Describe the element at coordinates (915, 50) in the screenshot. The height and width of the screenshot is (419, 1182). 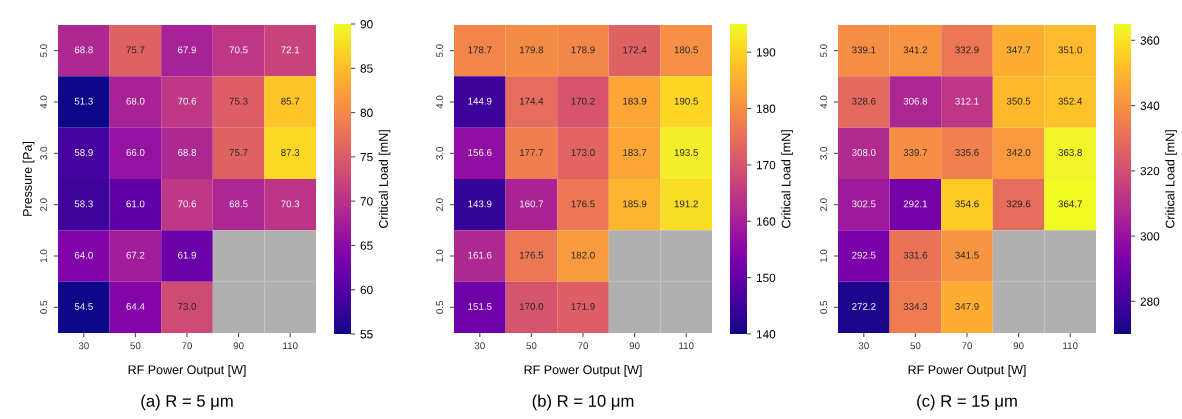
I see `data-label: 341.2` at that location.